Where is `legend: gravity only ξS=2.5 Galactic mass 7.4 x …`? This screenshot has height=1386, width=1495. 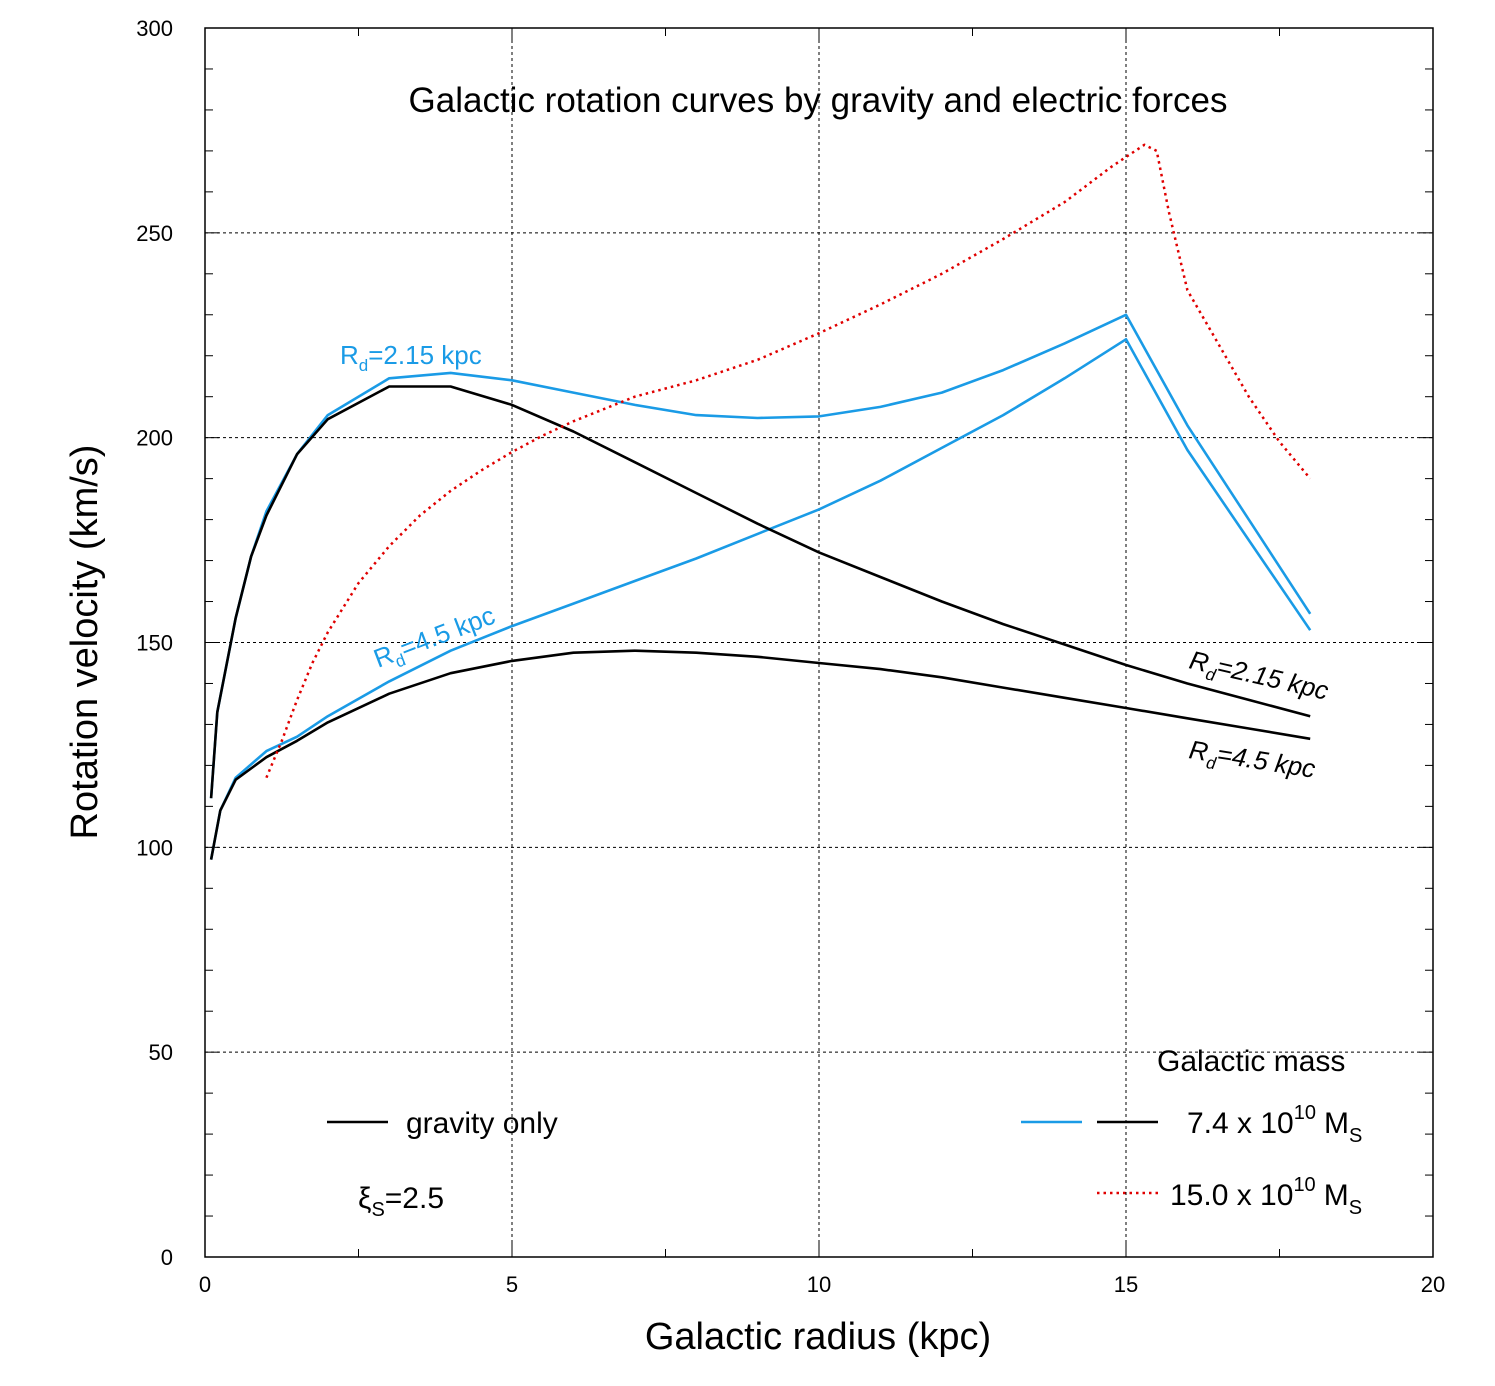 legend: gravity only ξS=2.5 Galactic mass 7.4 x … is located at coordinates (844, 1133).